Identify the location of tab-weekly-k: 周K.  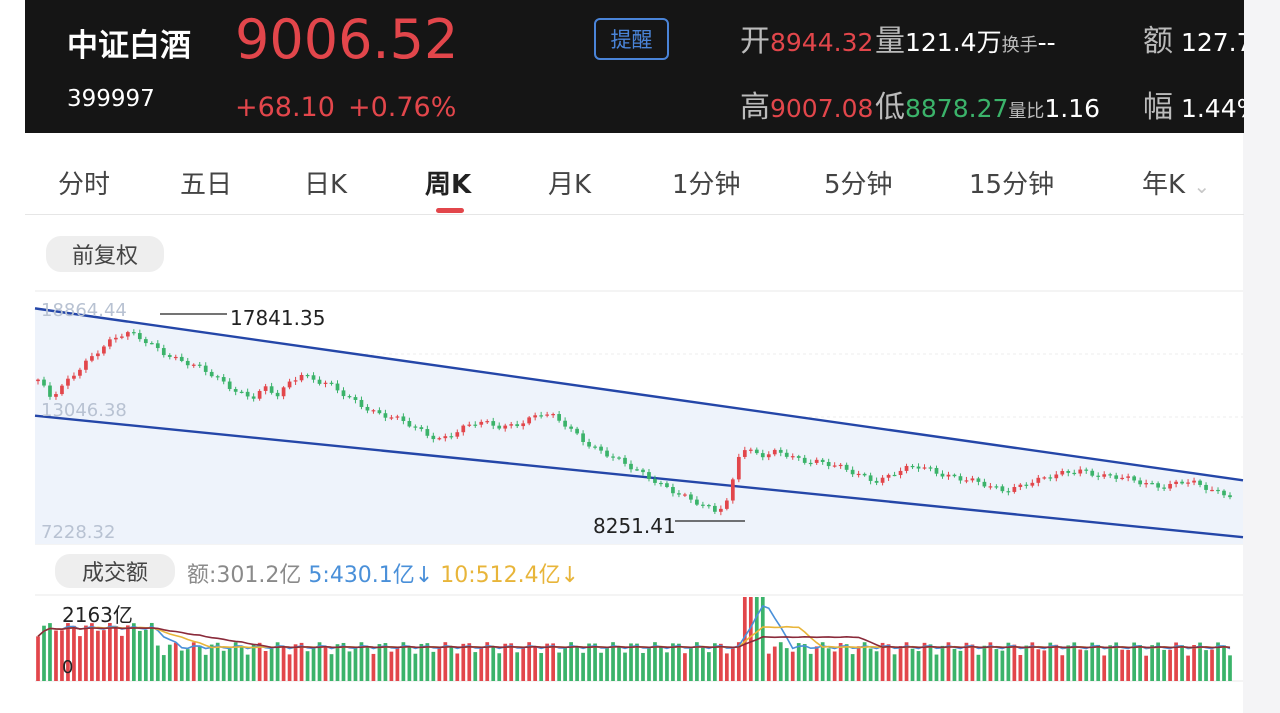
(448, 185).